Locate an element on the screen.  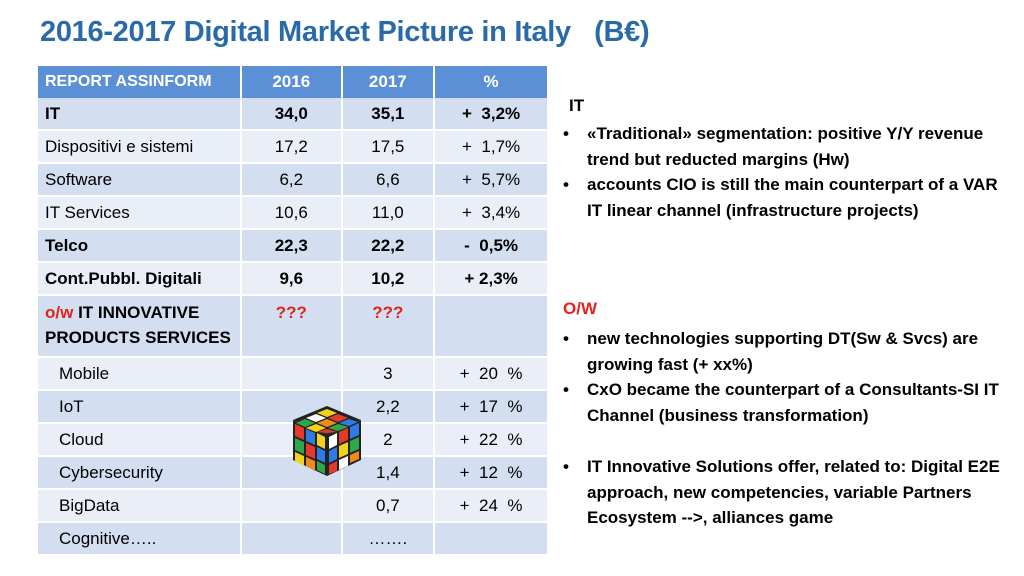
table-row: Mobile 3 + 20 % is located at coordinates (293, 374).